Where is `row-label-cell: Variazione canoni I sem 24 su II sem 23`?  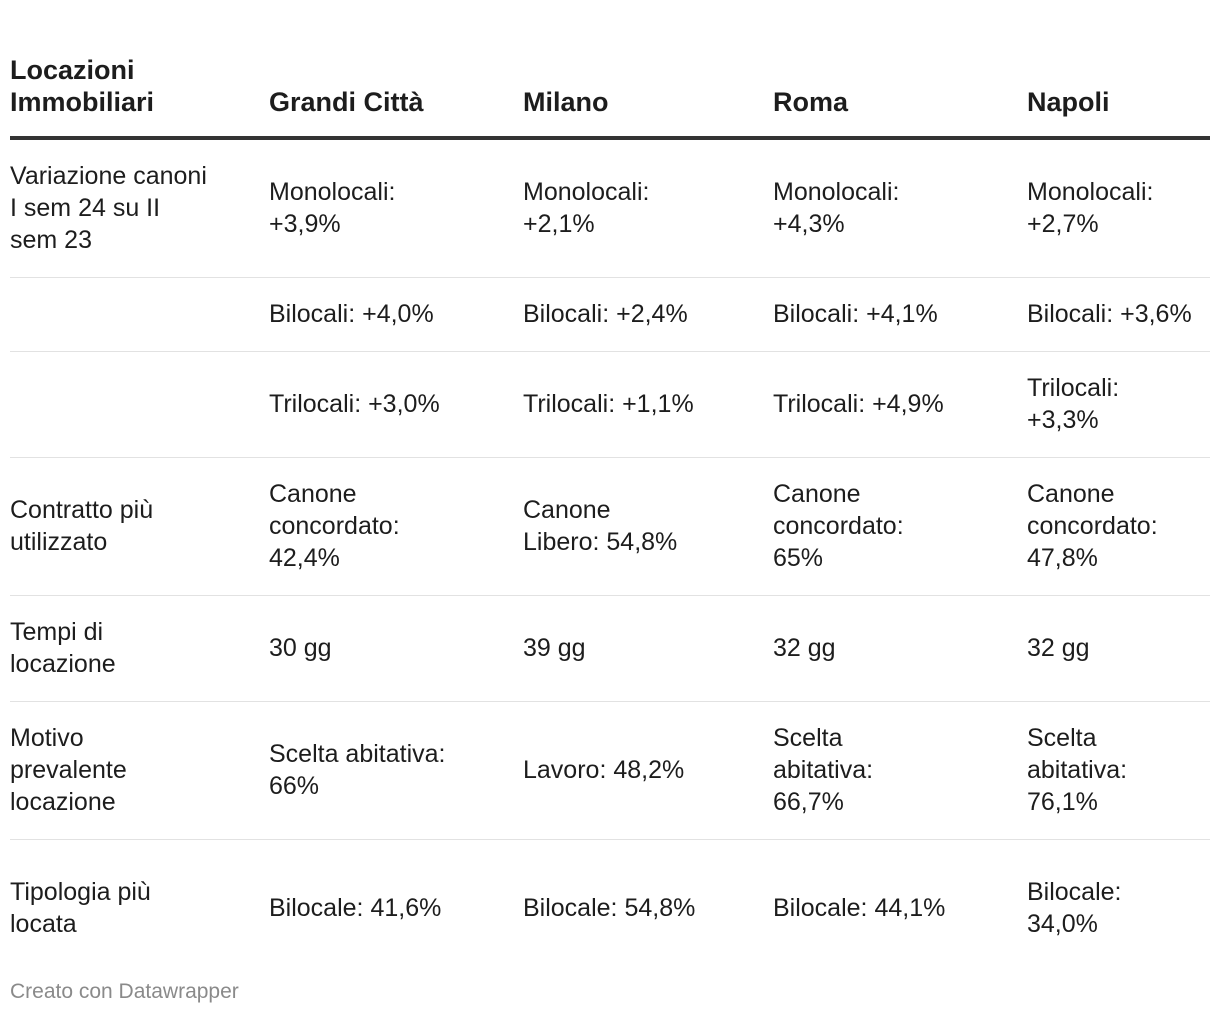 row-label-cell: Variazione canoni I sem 24 su II sem 23 is located at coordinates (139, 208).